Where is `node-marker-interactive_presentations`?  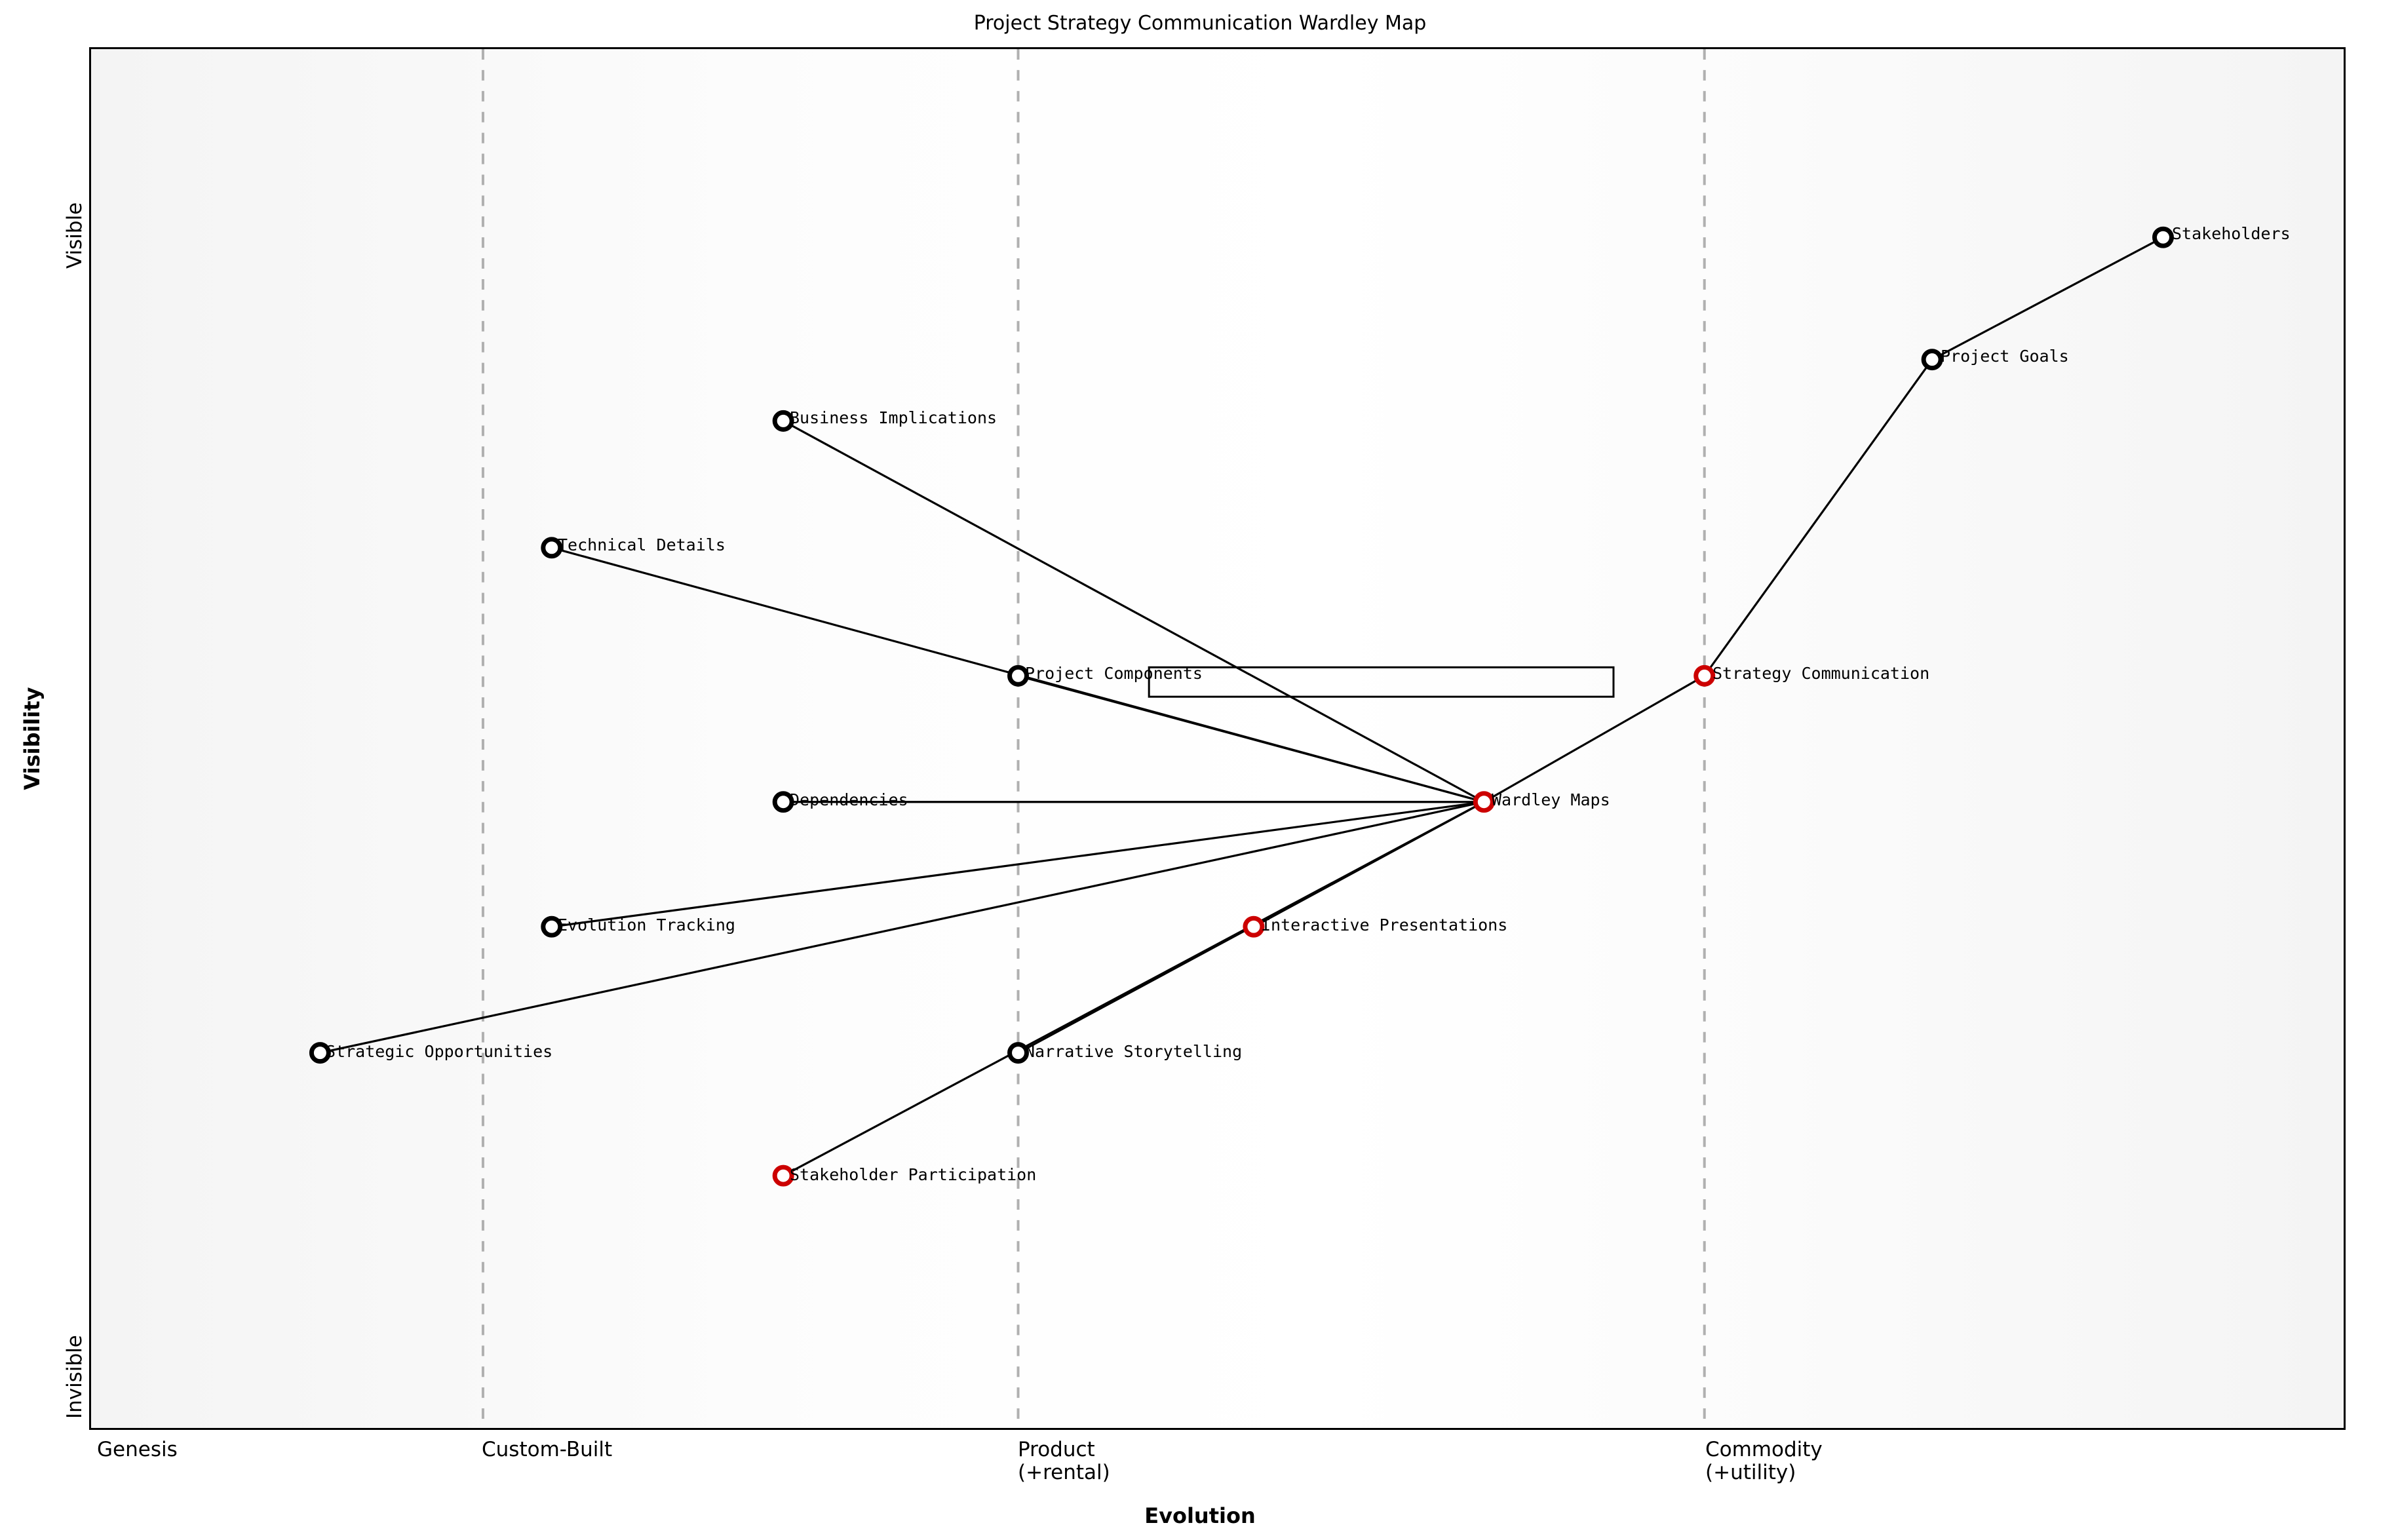 node-marker-interactive_presentations is located at coordinates (1254, 926).